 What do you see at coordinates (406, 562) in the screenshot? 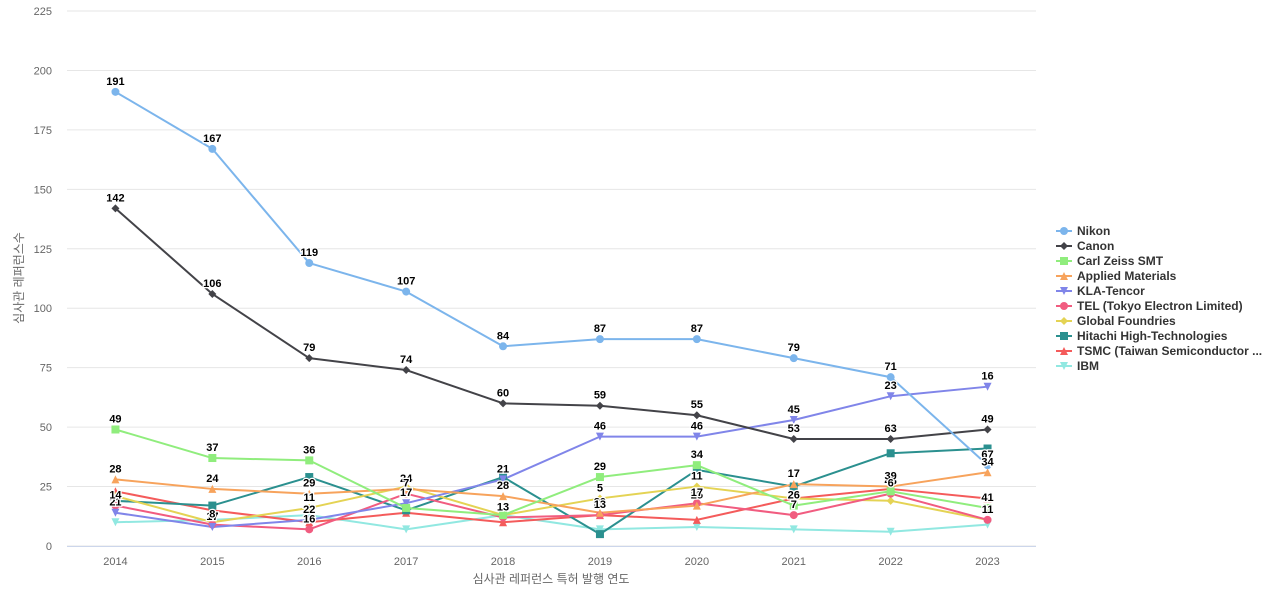
I see `x-tick-label: 2017` at bounding box center [406, 562].